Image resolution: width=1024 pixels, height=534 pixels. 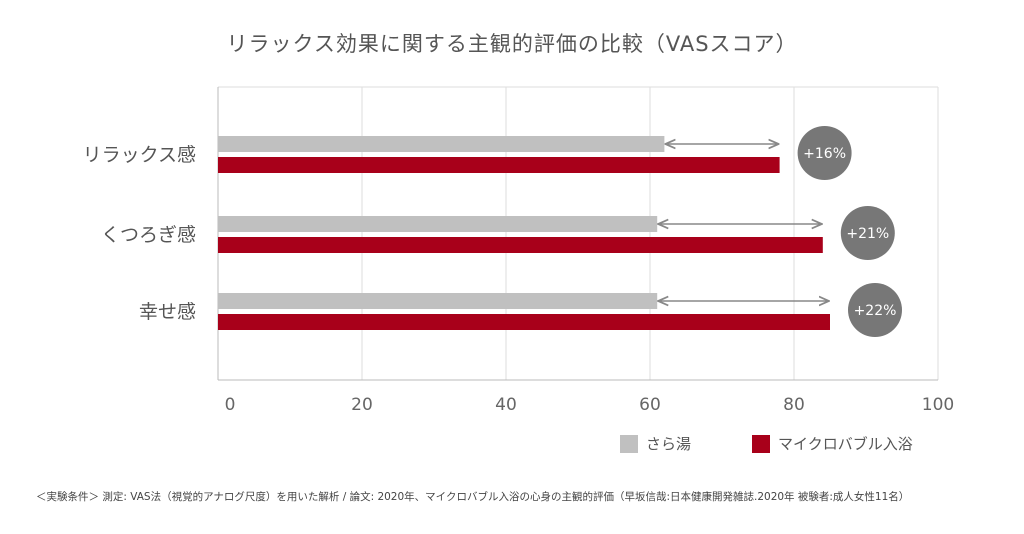 What do you see at coordinates (761, 443) in the screenshot?
I see `legend-swatch-microbubble` at bounding box center [761, 443].